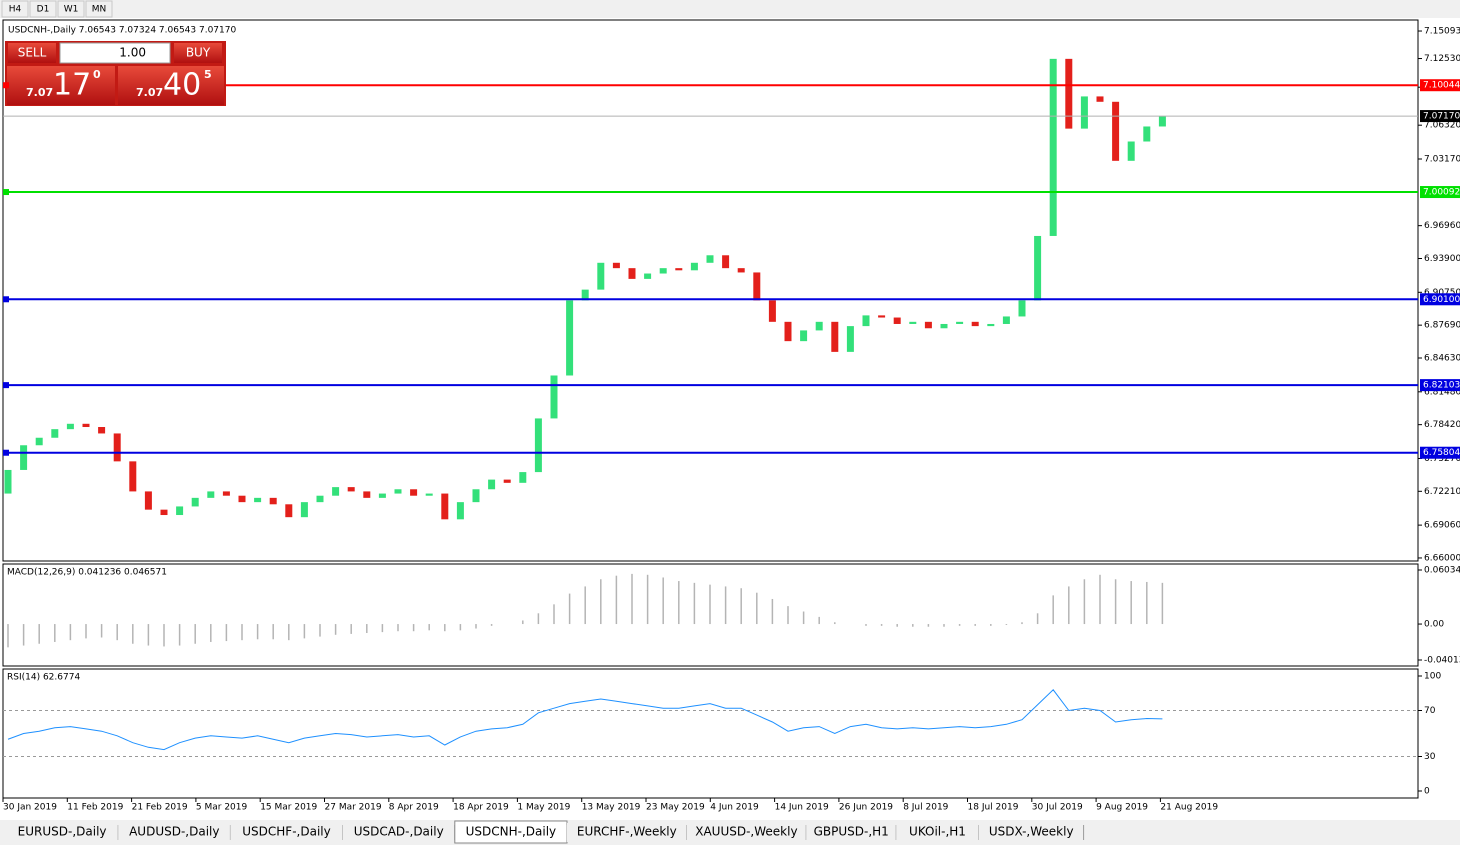  I want to click on sell-price-box, so click(61, 85).